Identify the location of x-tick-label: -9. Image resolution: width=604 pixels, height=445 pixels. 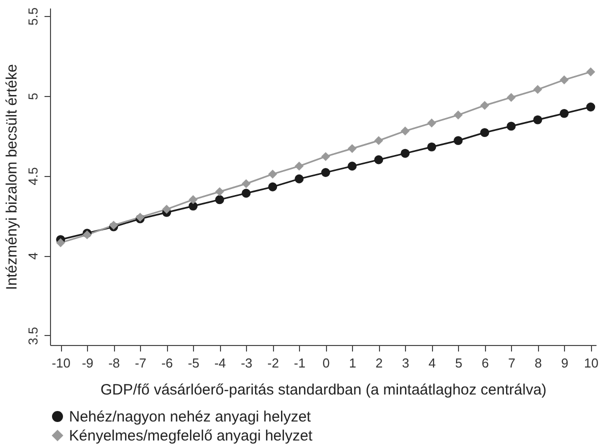
(88, 363).